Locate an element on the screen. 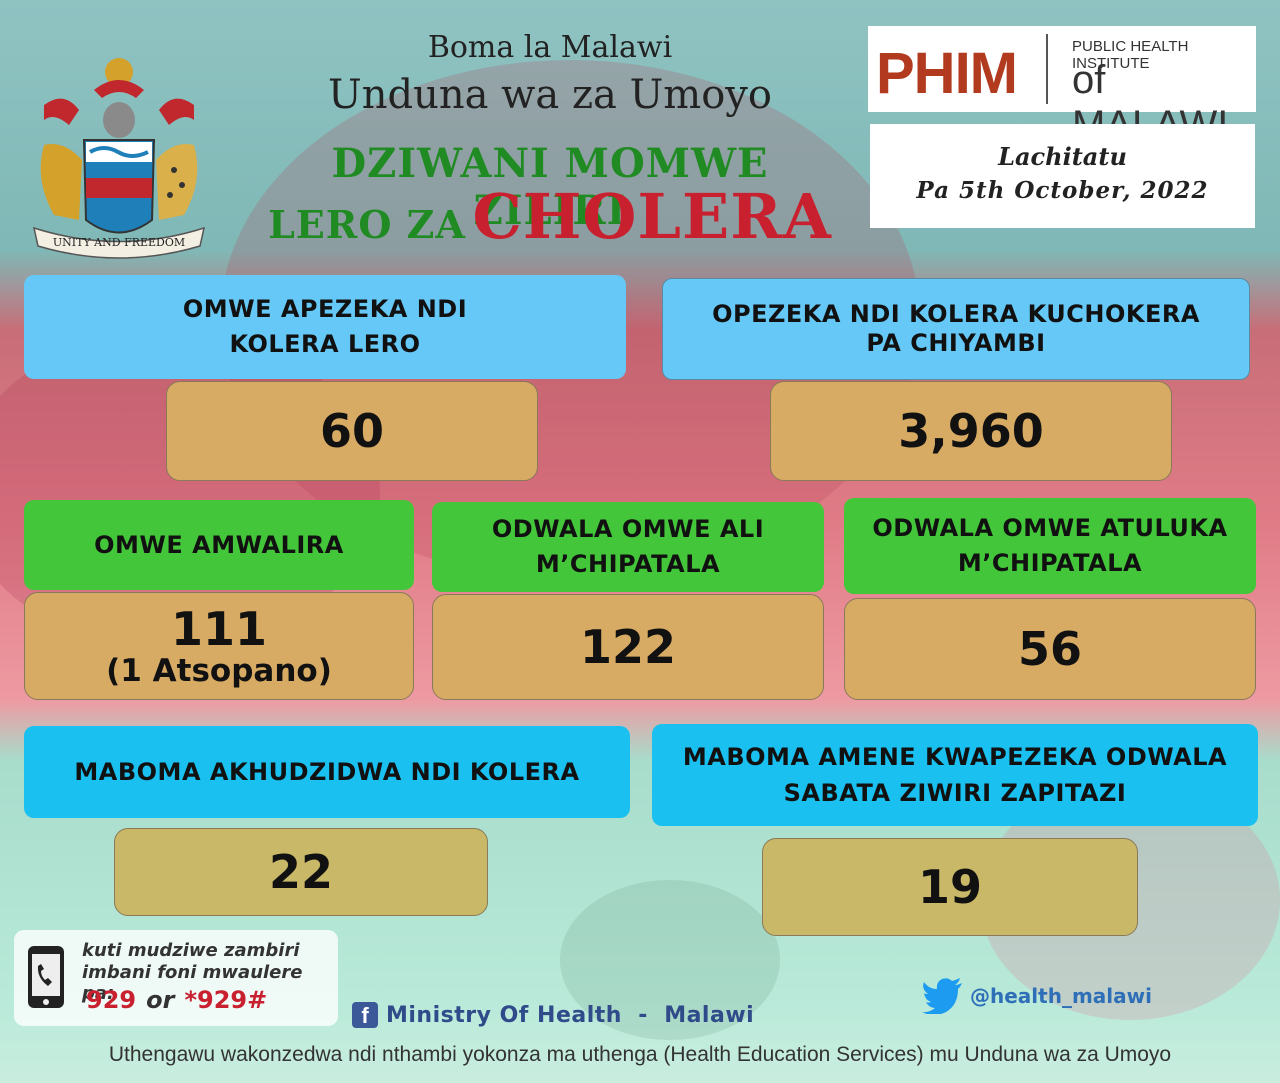 The height and width of the screenshot is (1083, 1280). admitted-value: 122 is located at coordinates (628, 647).